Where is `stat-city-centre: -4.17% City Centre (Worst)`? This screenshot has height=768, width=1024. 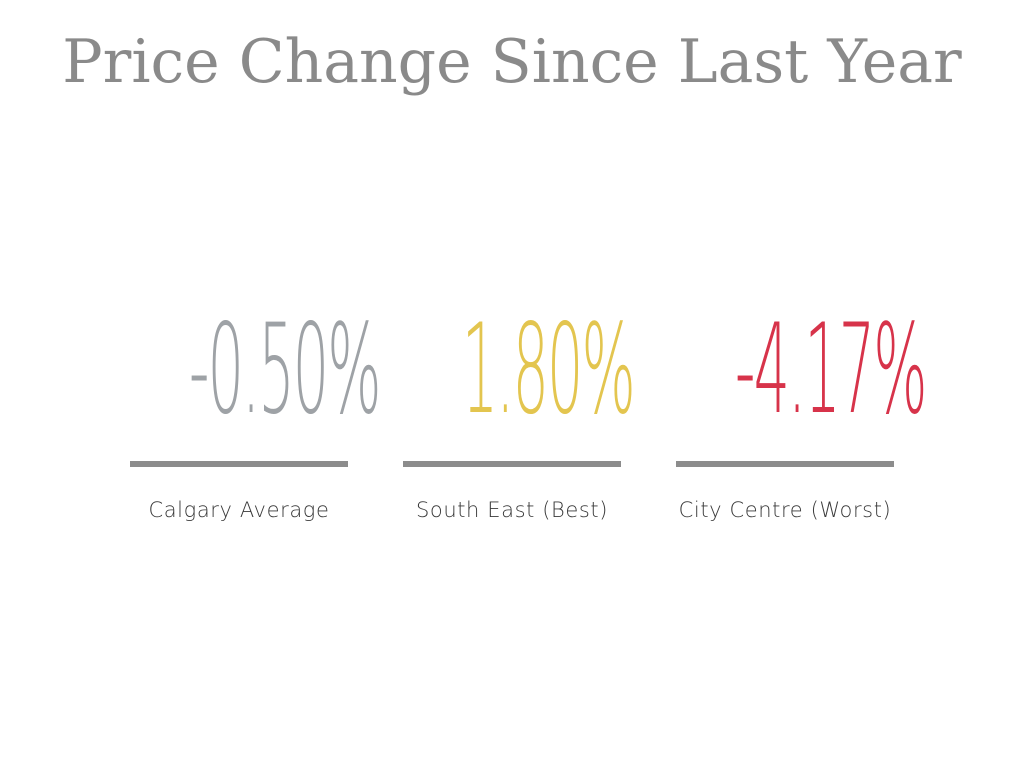
stat-city-centre: -4.17% City Centre (Worst) is located at coordinates (802, 410).